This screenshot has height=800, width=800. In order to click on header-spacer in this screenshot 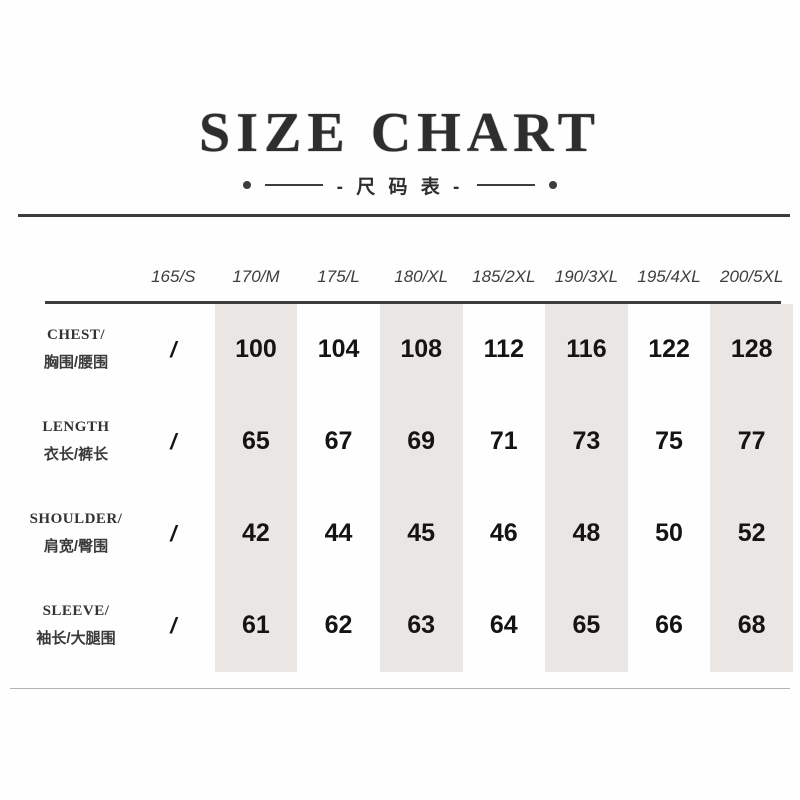, I will do `click(76, 294)`.